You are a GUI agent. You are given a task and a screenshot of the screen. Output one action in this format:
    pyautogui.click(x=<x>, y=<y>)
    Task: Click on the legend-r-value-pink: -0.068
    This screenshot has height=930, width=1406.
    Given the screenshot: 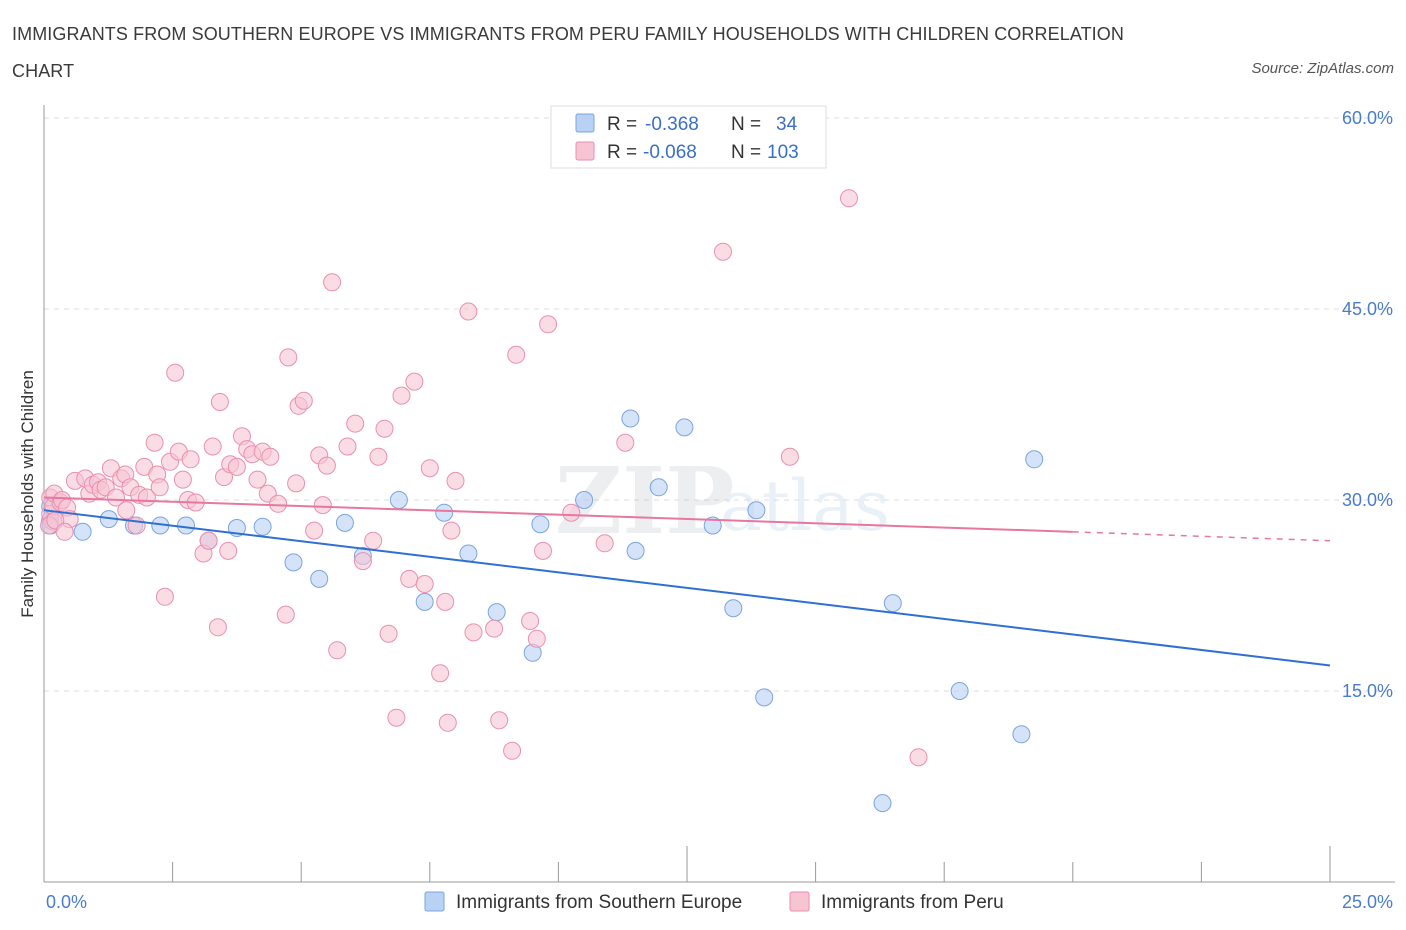 What is the action you would take?
    pyautogui.click(x=670, y=152)
    